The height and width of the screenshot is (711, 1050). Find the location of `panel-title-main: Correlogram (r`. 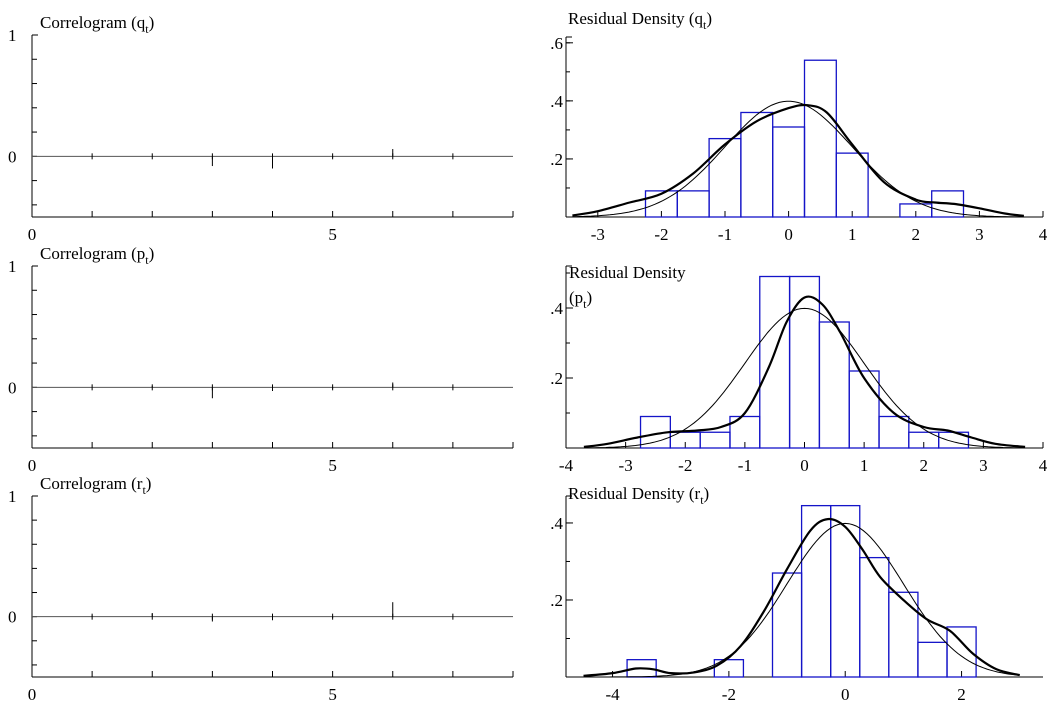

panel-title-main: Correlogram (r is located at coordinates (91, 483).